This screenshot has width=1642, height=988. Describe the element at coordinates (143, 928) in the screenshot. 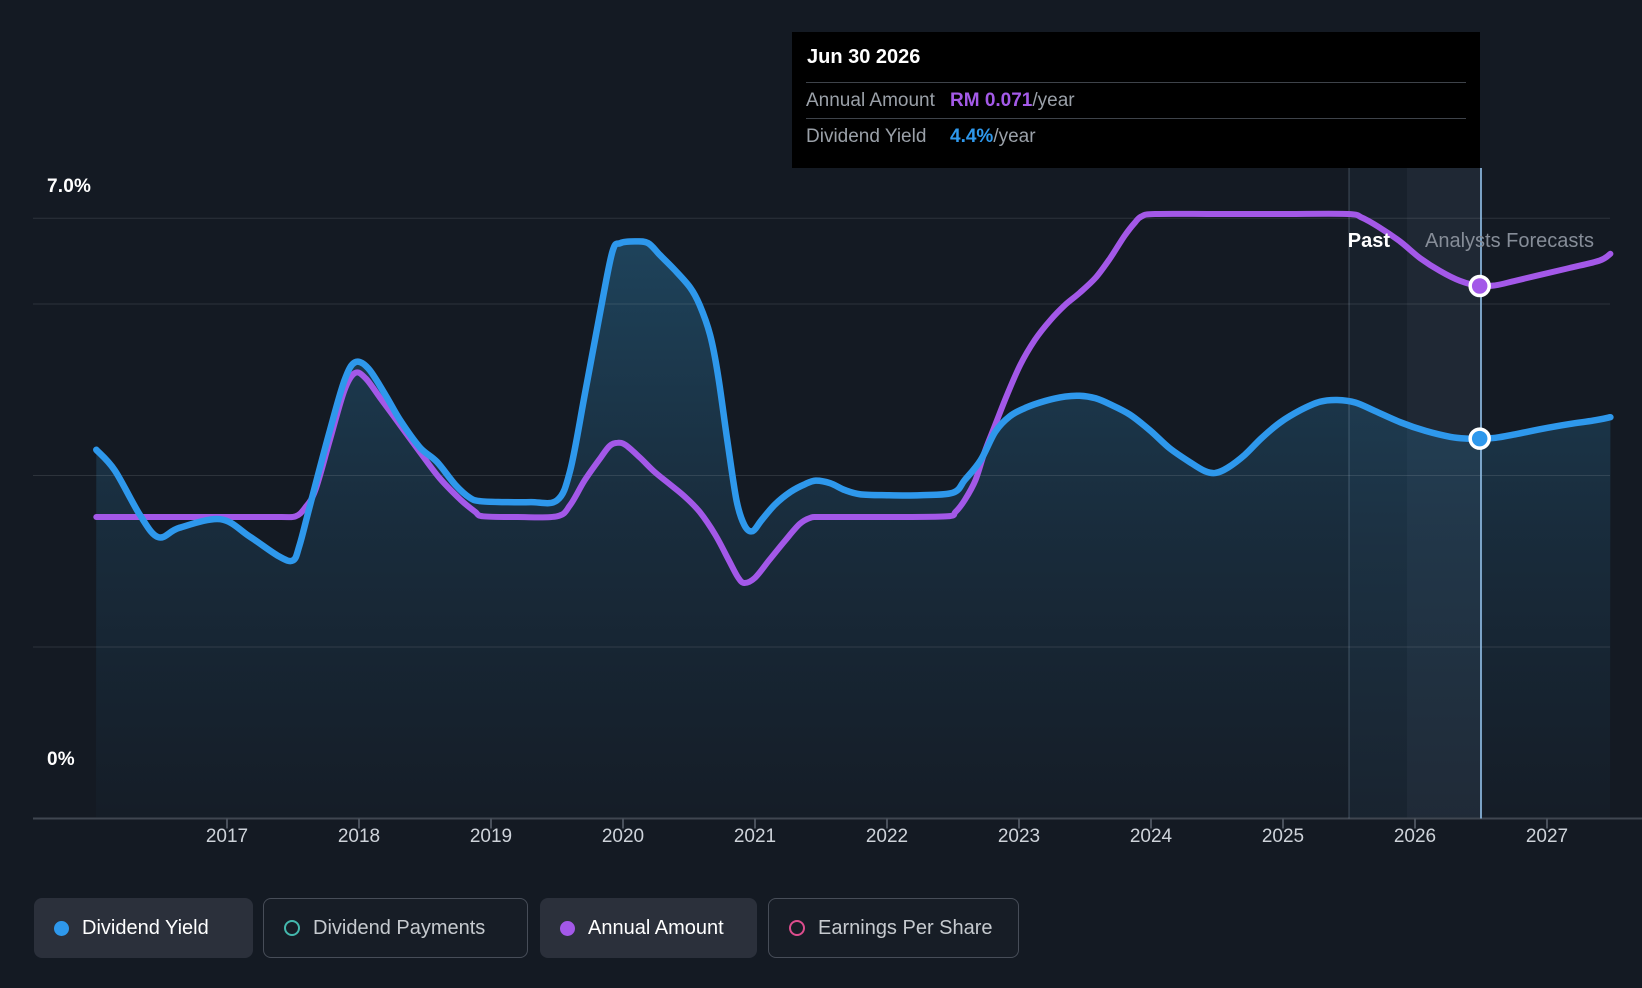

I see `legend-button-dividend-yield: Dividend Yield` at that location.